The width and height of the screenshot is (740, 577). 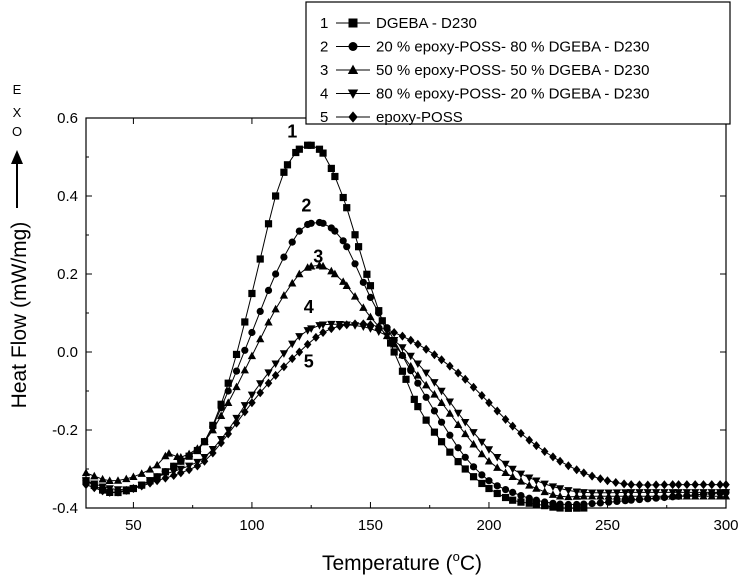 I want to click on x-tick-label: 250, so click(x=607, y=525).